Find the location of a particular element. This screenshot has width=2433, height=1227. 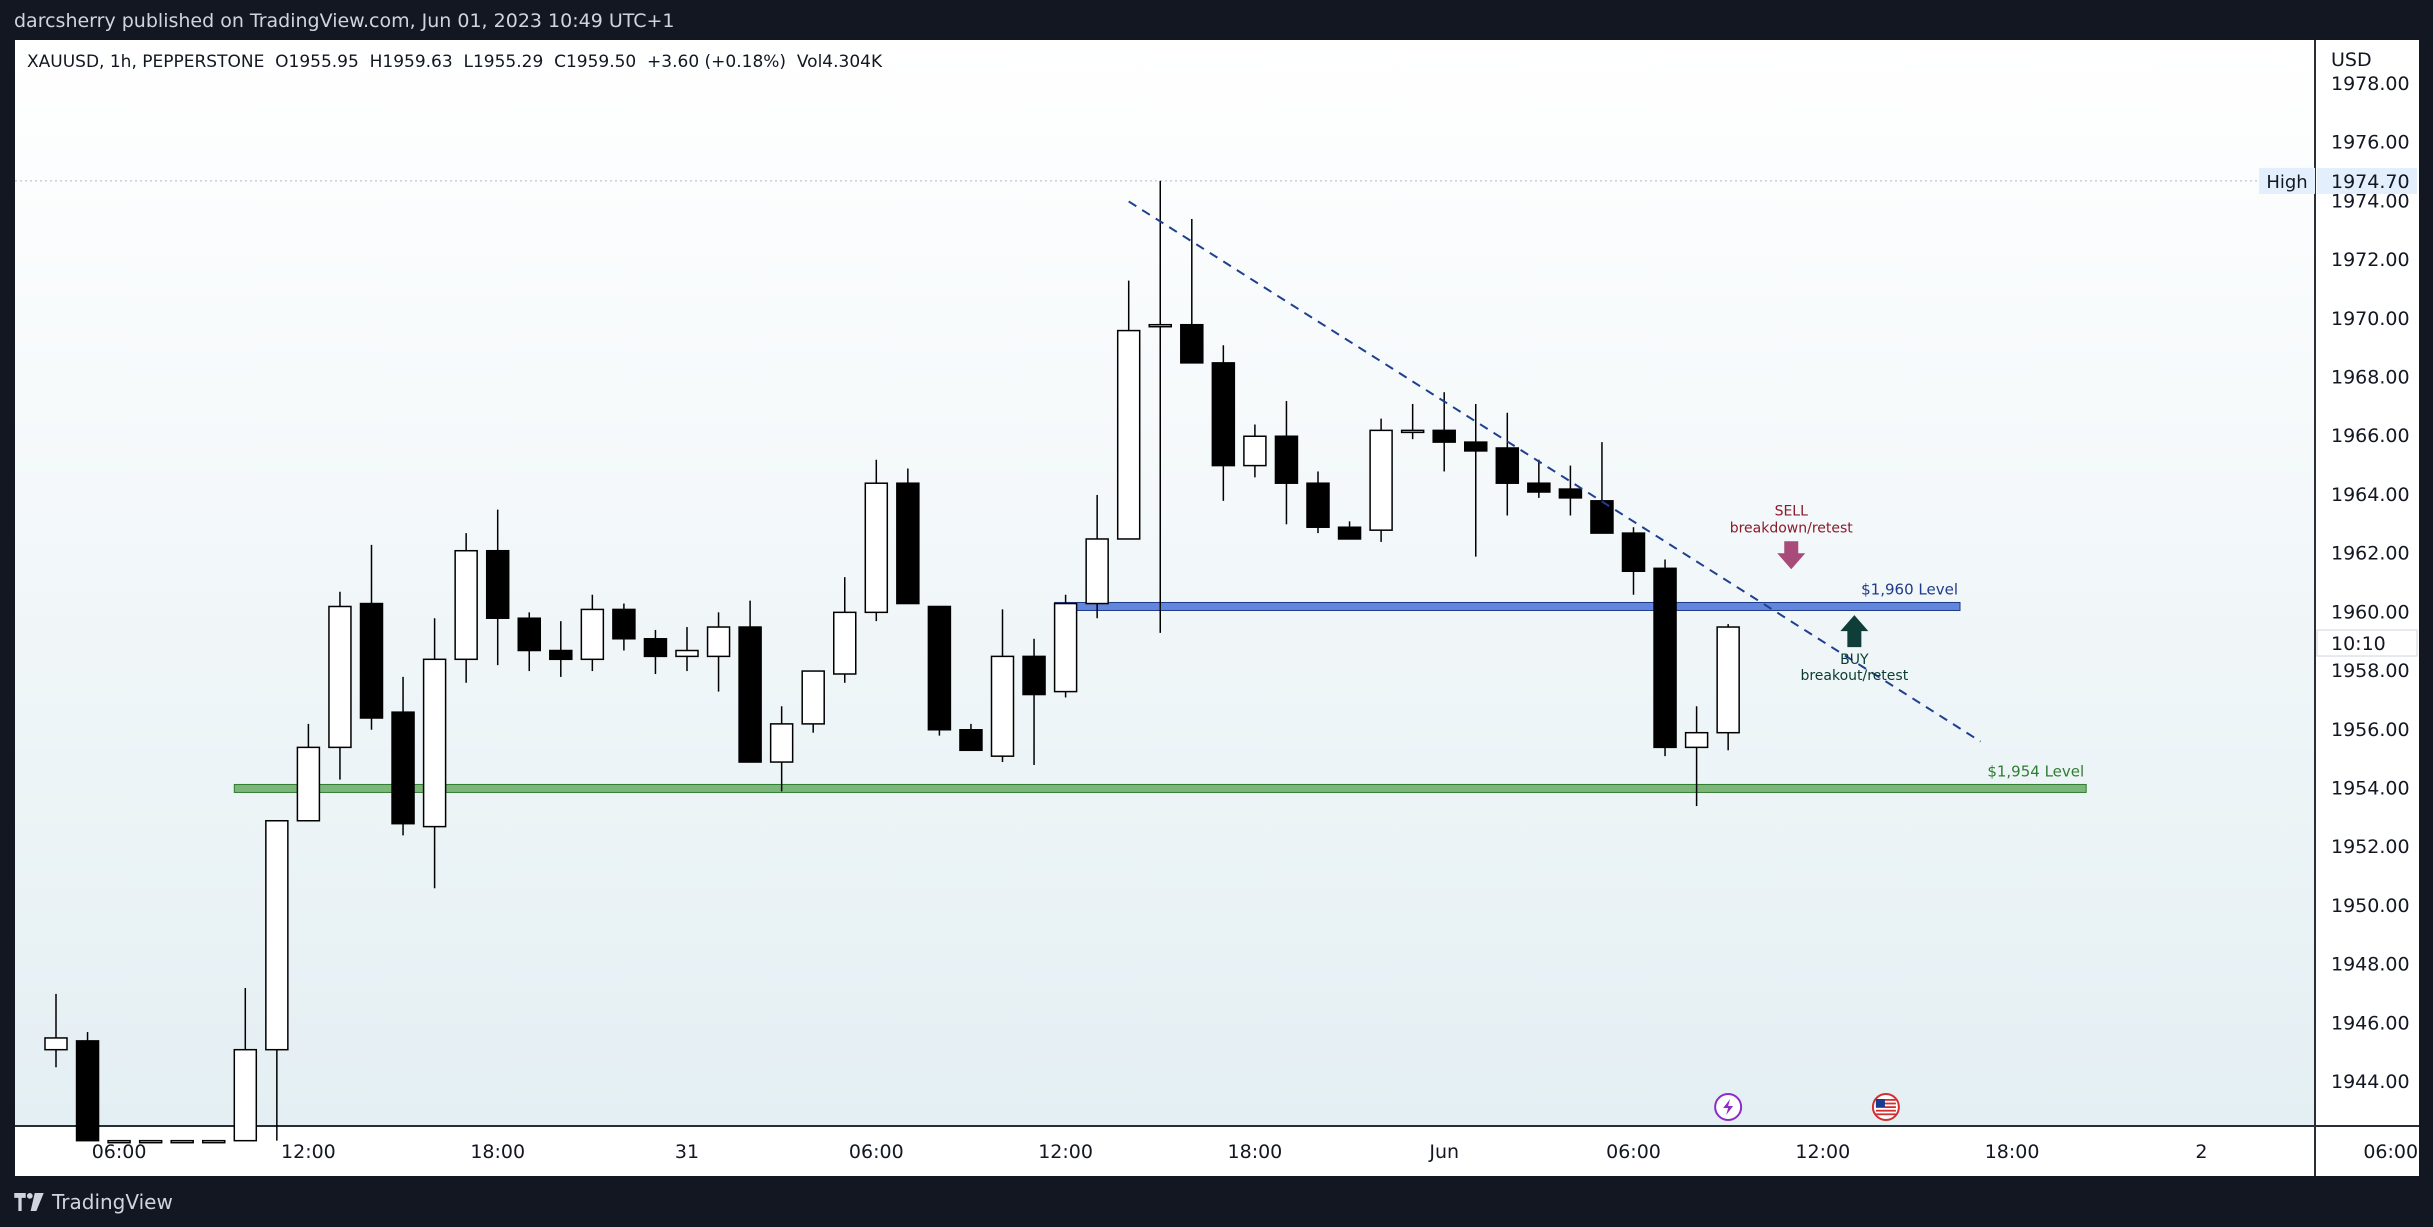

us-flag-event-icon is located at coordinates (1885, 1107).